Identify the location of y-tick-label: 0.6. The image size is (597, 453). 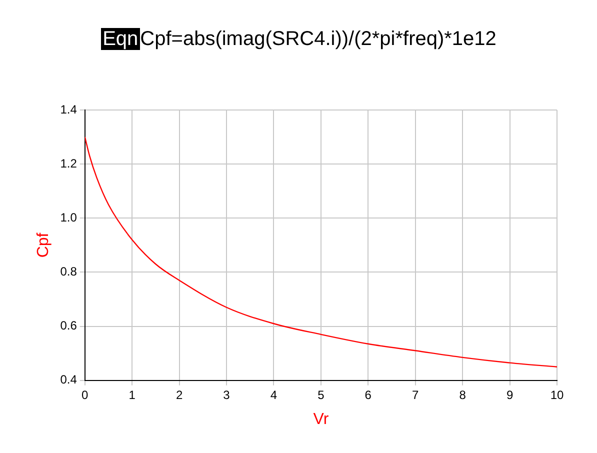
(69, 325).